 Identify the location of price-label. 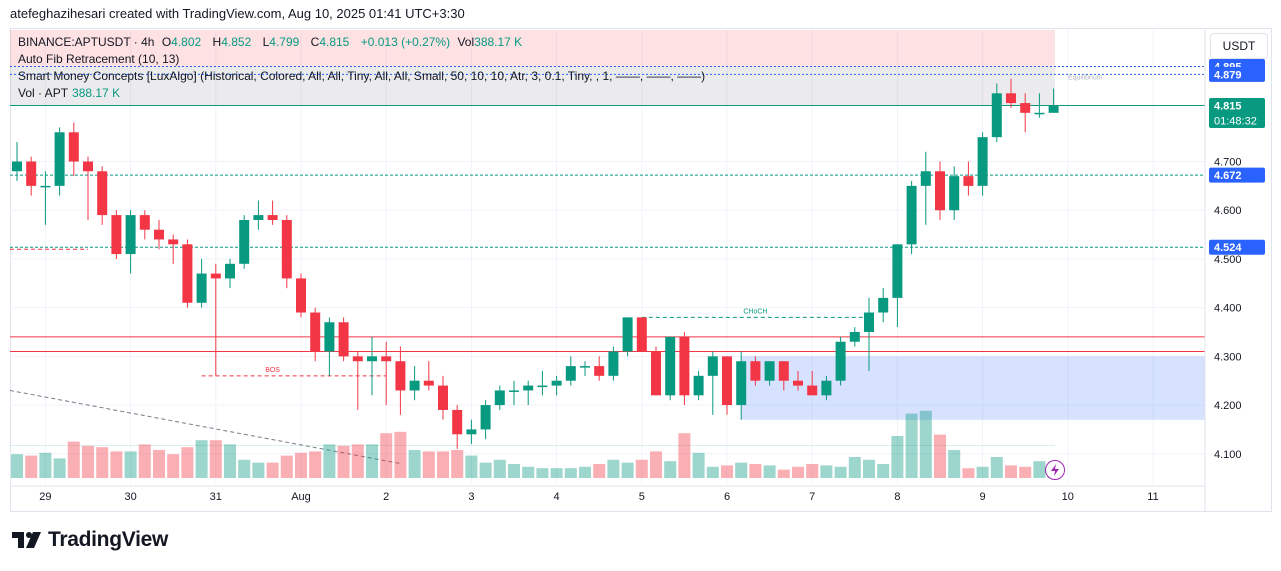
(1237, 175).